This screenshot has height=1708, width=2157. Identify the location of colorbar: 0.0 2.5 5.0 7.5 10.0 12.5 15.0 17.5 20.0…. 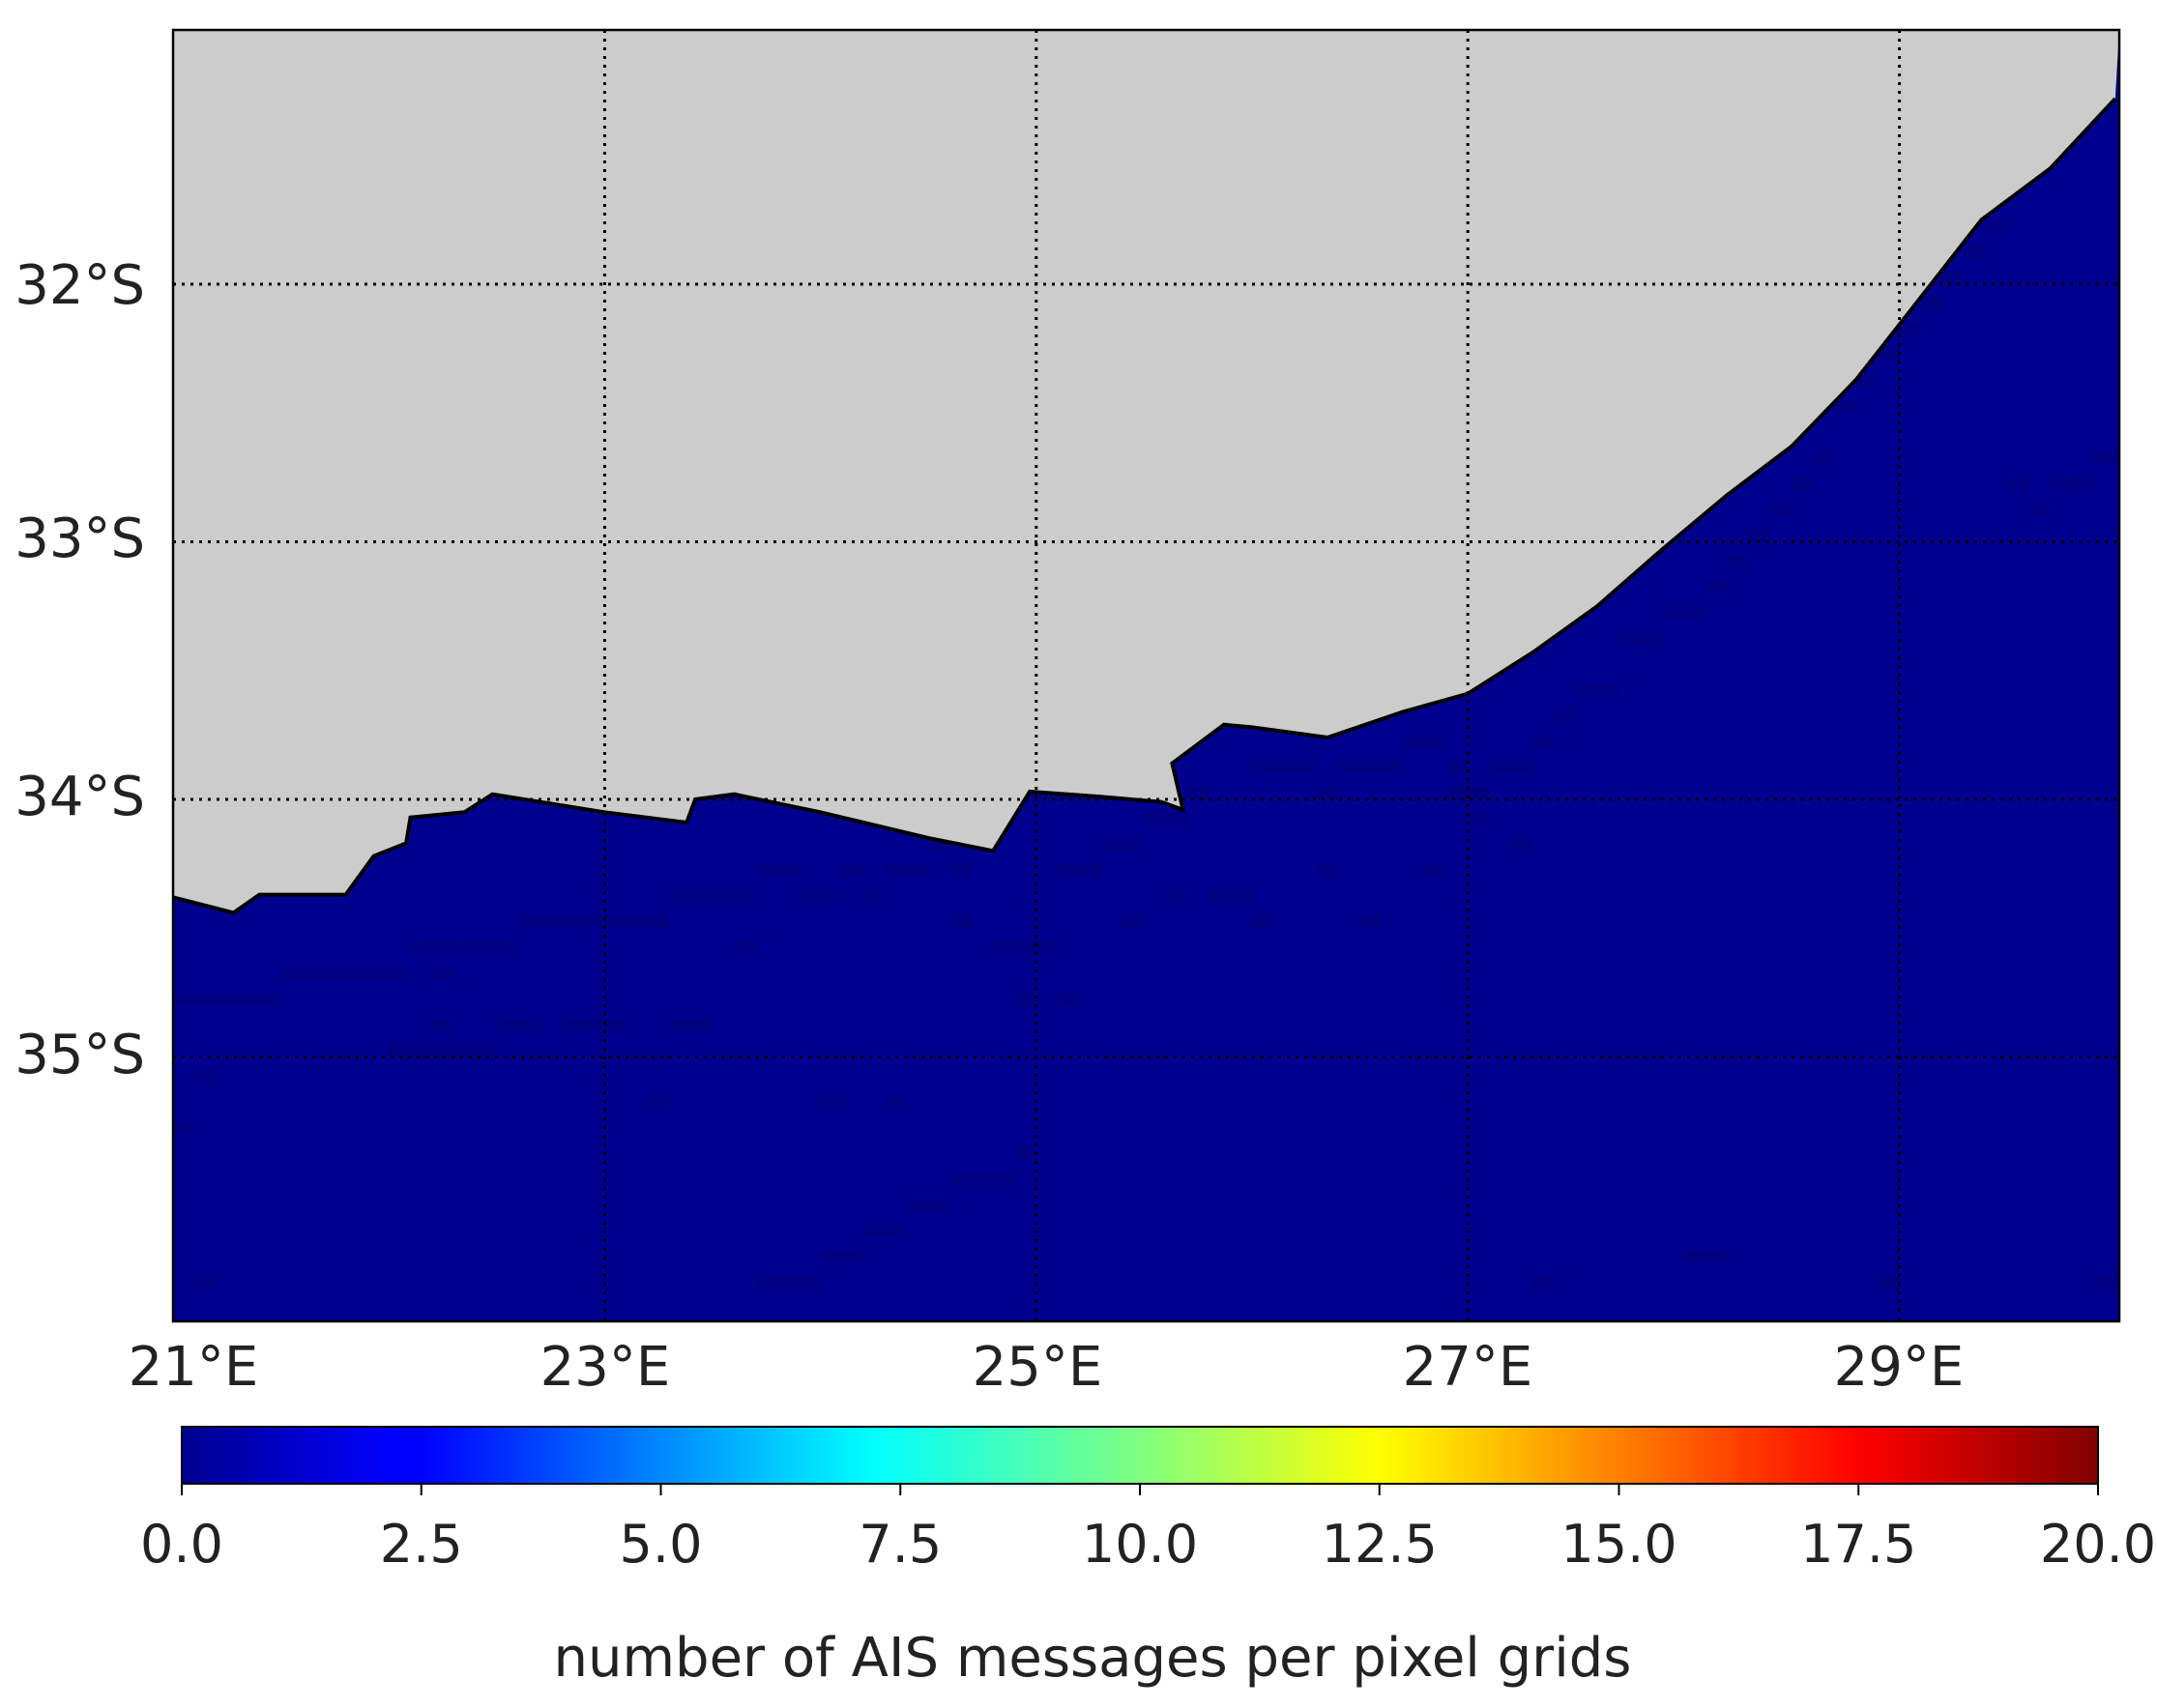
(1148, 1558).